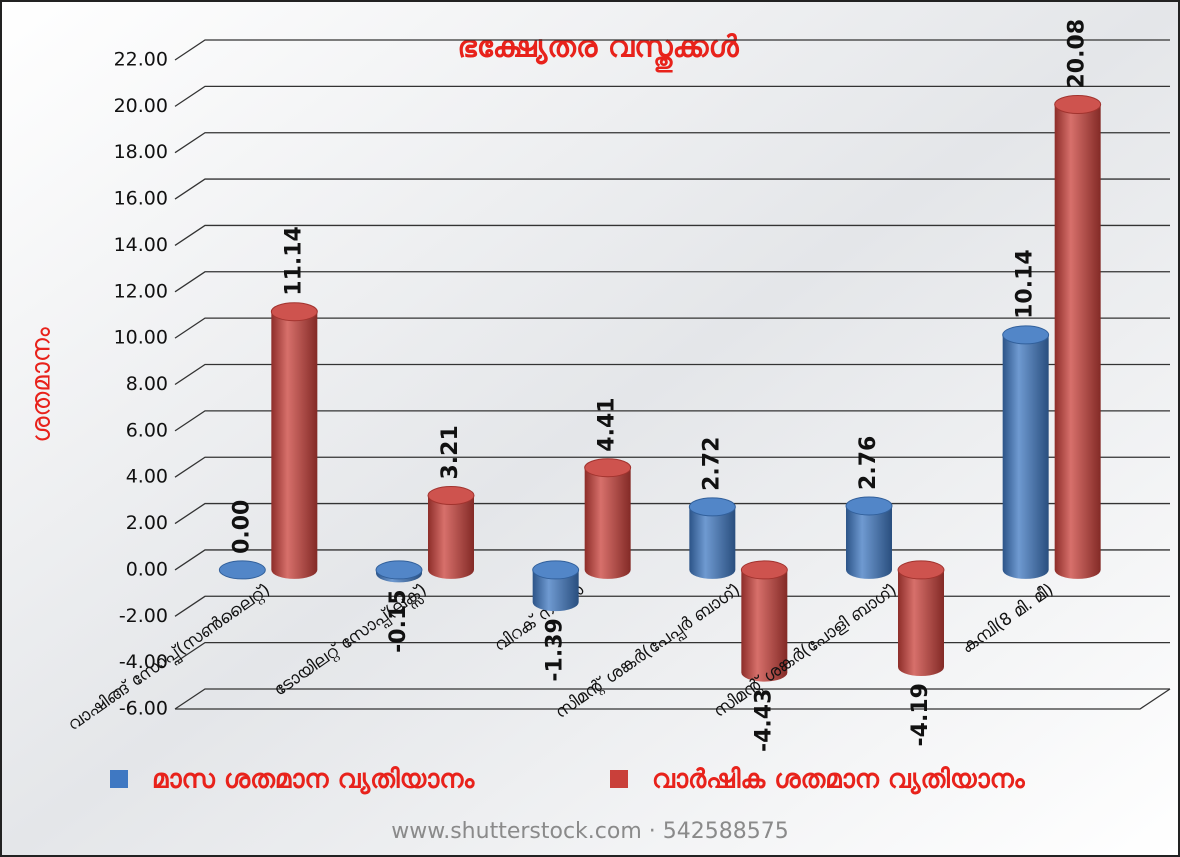  I want to click on watermark: www.shutterstock.com · 542588575, so click(589, 831).